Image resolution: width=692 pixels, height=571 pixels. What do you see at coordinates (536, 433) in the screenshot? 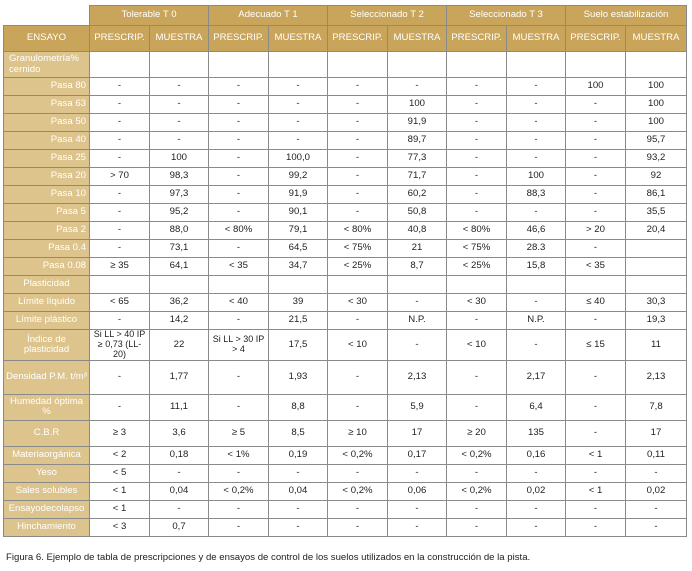
I see `table-cell: 135` at bounding box center [536, 433].